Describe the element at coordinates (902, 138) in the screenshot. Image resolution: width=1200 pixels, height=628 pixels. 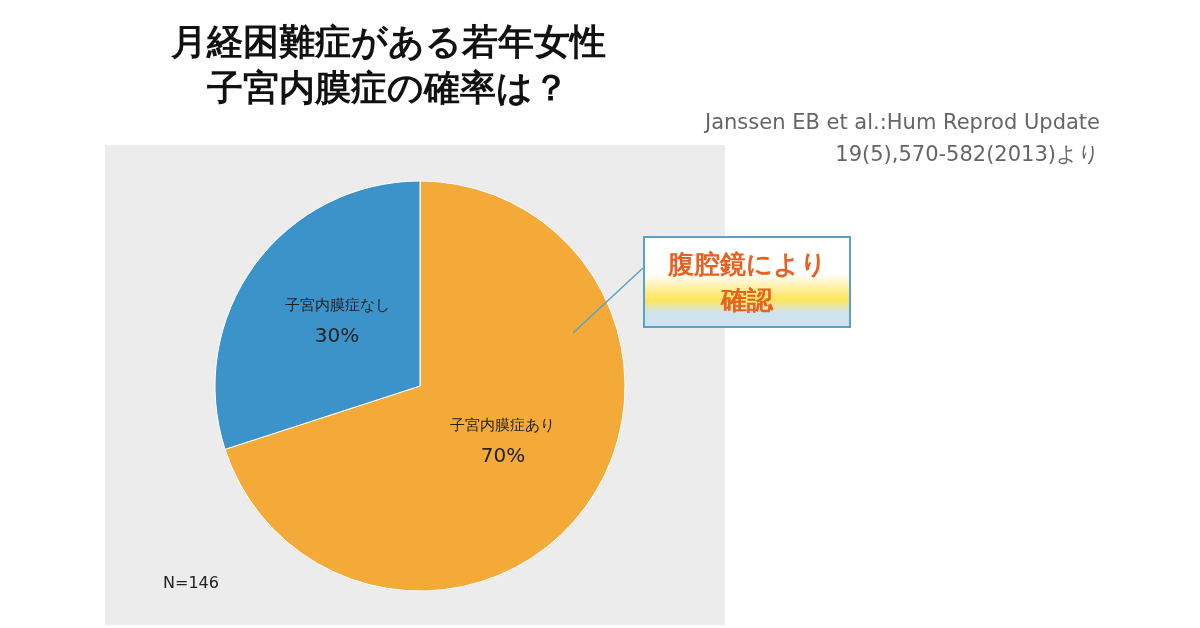
I see `text: Janssen EB et al.:Hum Reprod Update 19(5),570-582(2013)より` at that location.